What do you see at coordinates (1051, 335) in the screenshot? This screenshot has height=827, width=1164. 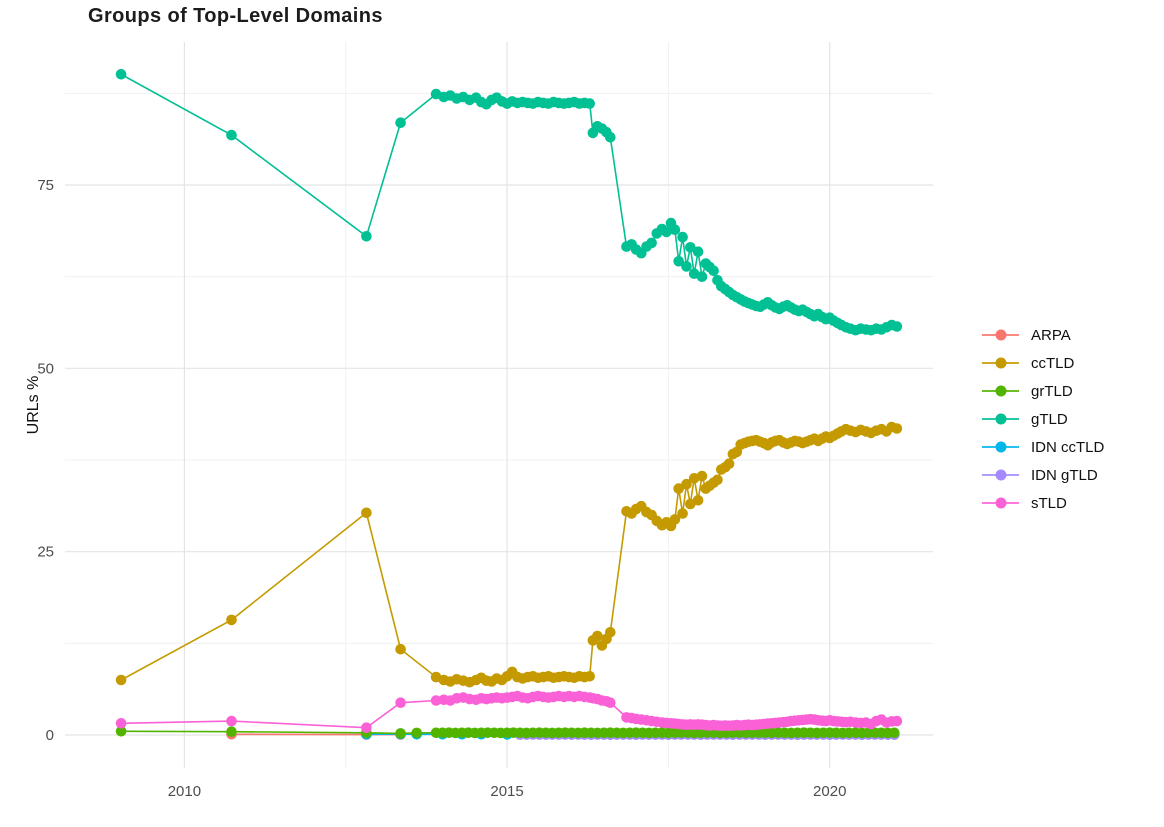 I see `legend-label: ARPA` at bounding box center [1051, 335].